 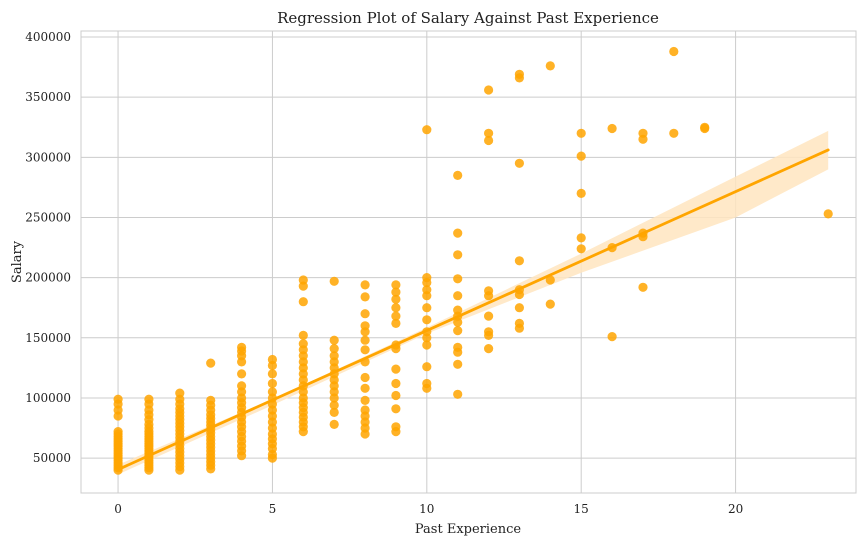 What do you see at coordinates (48, 278) in the screenshot?
I see `y-tick-label: 200000` at bounding box center [48, 278].